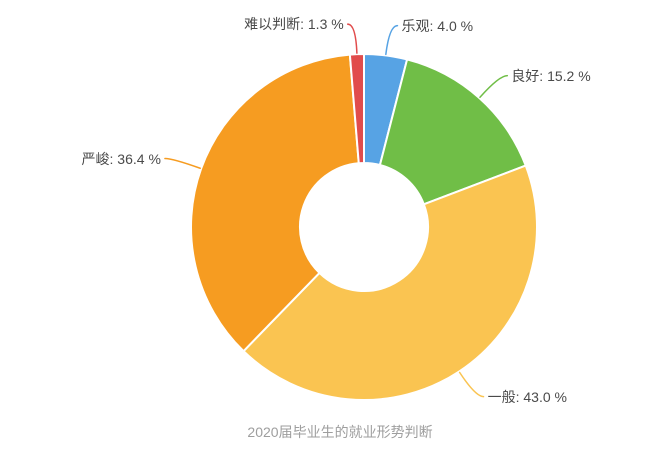 This screenshot has width=657, height=449. I want to click on chart-title: 2020届毕业生的就业形势判断, so click(340, 432).